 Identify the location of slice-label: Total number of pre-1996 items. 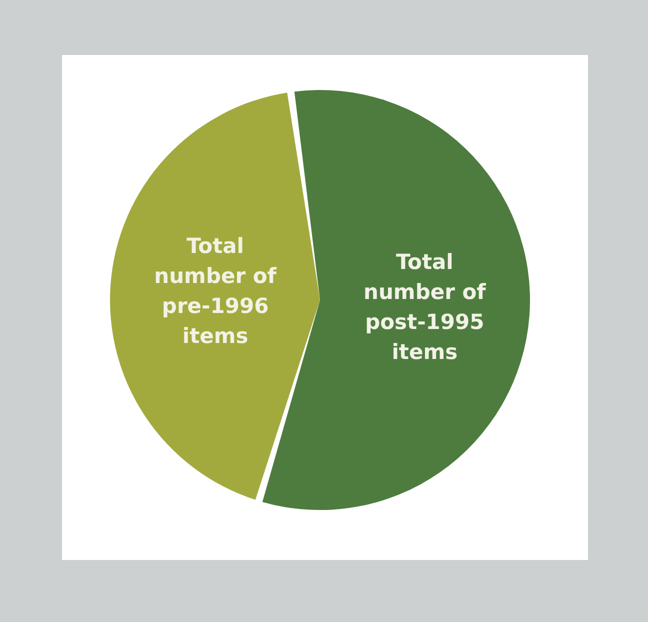
(216, 291).